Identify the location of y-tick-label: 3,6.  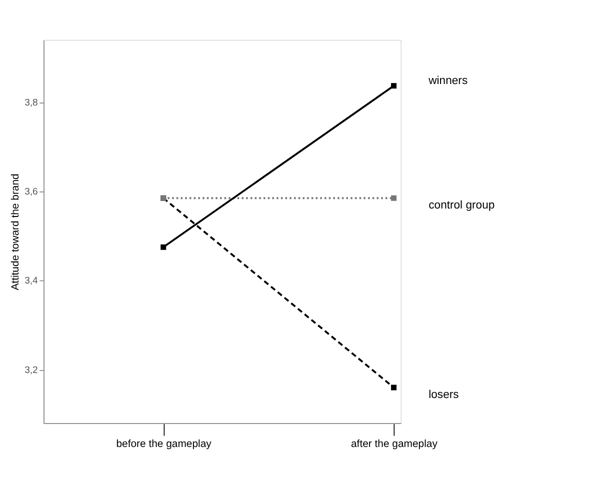
(31, 192).